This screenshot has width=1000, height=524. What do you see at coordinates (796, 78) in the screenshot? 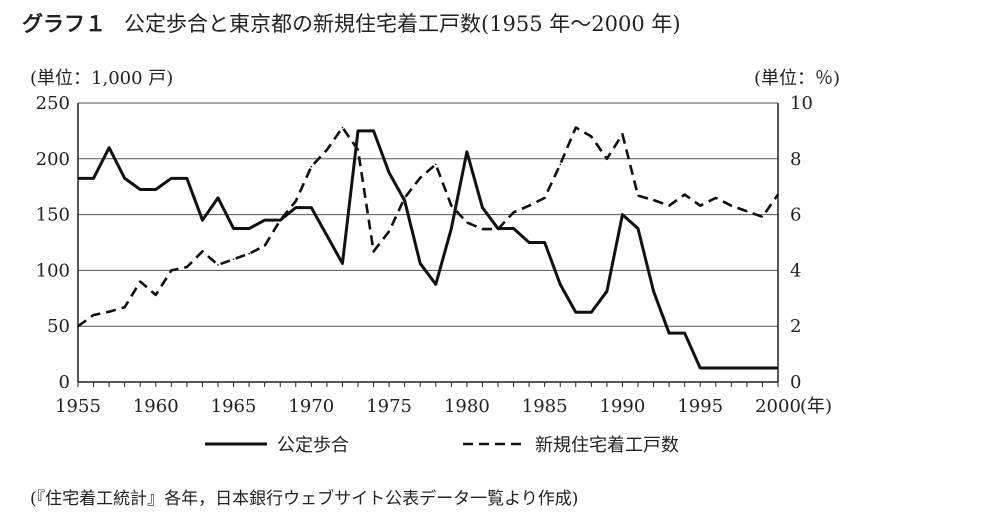
I see `right-axis-unit: (単位：％)` at bounding box center [796, 78].